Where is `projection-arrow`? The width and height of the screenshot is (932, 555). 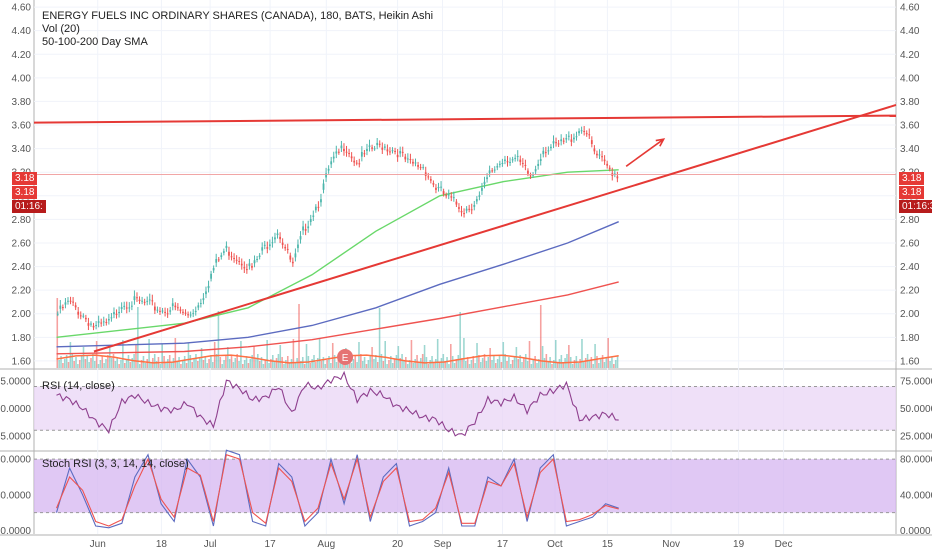
projection-arrow is located at coordinates (645, 152).